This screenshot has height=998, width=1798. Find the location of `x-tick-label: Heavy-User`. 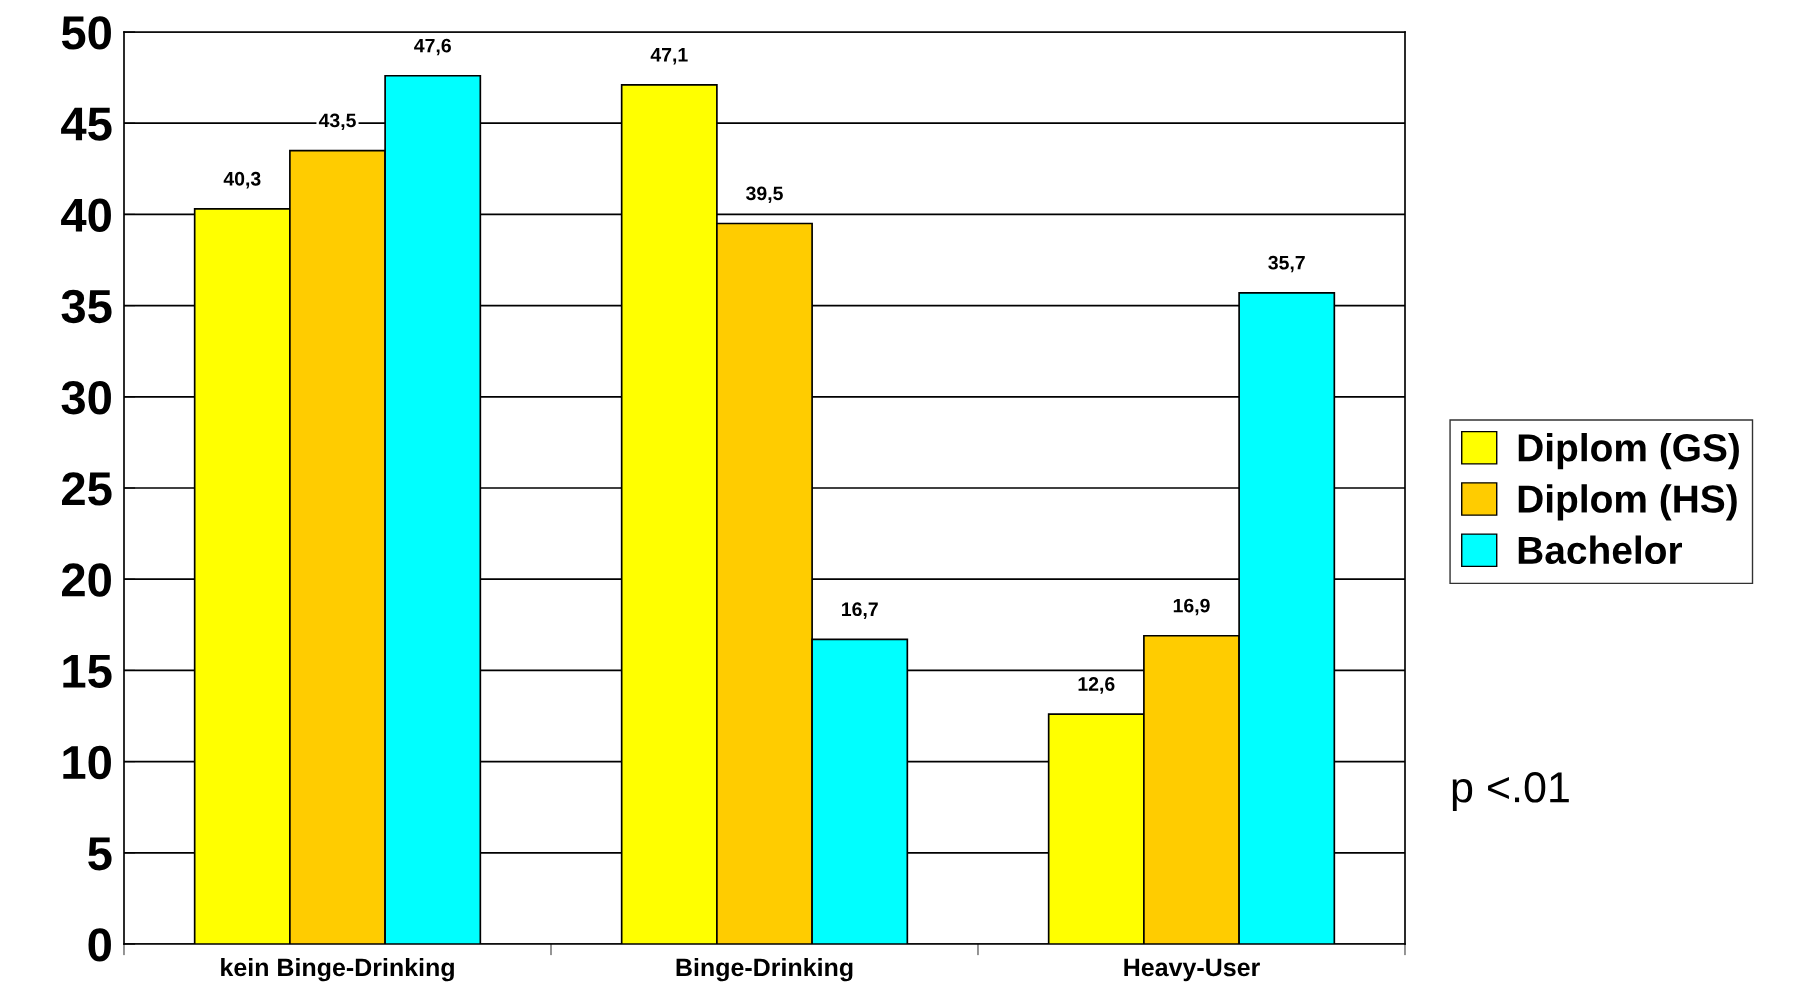

x-tick-label: Heavy-User is located at coordinates (1192, 970).